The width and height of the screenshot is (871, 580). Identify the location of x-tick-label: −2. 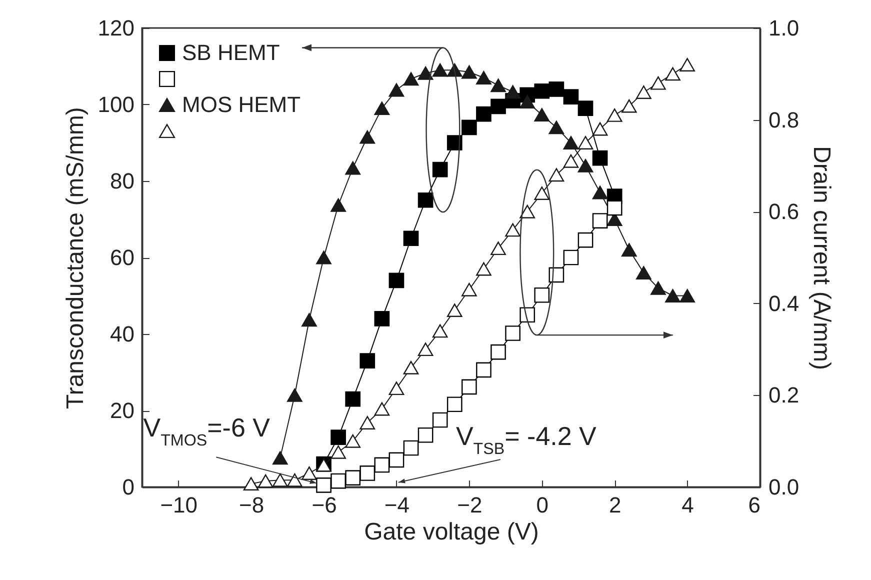
(469, 505).